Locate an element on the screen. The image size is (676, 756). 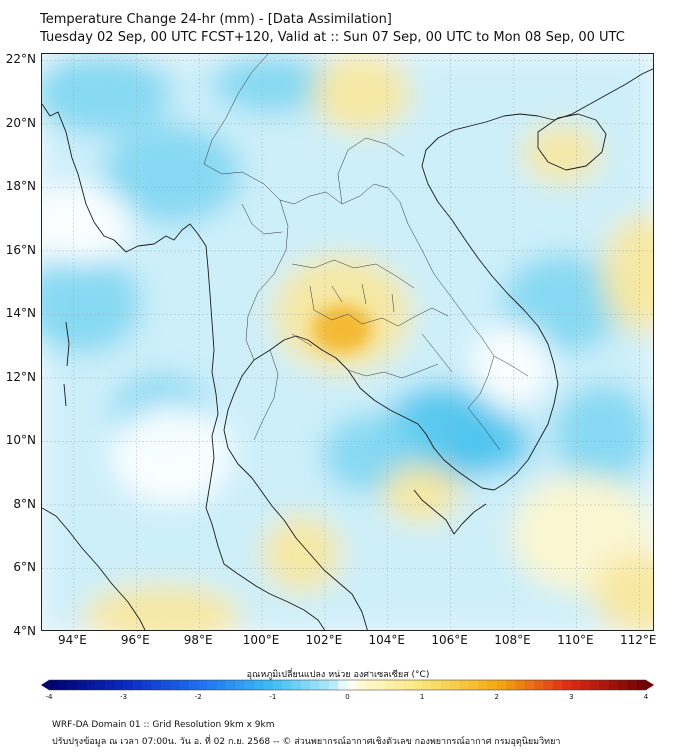
longitude-tick-label: 94°E is located at coordinates (72, 640).